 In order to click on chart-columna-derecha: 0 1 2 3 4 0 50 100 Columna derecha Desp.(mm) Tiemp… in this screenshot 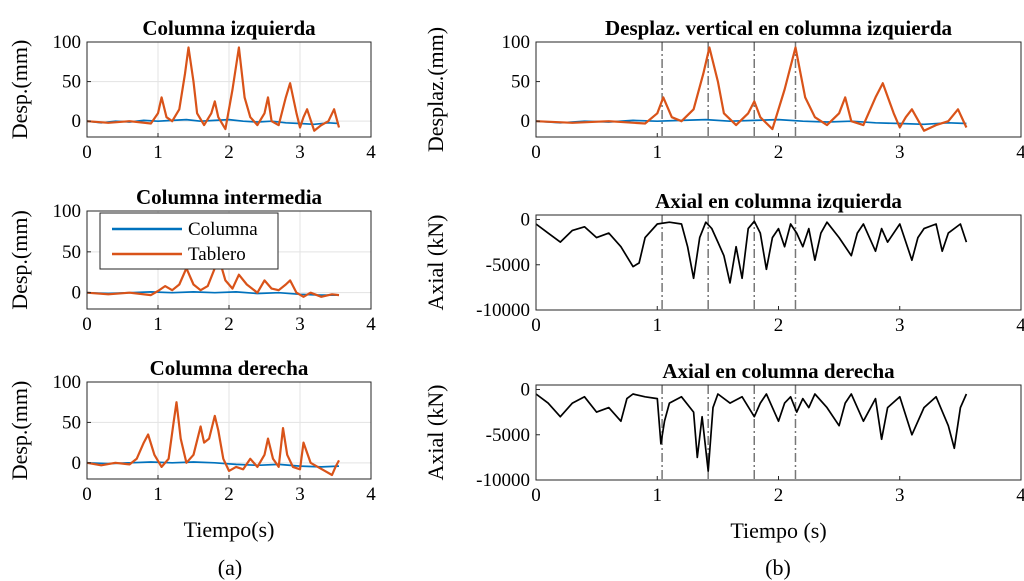, I will do `click(191, 449)`.